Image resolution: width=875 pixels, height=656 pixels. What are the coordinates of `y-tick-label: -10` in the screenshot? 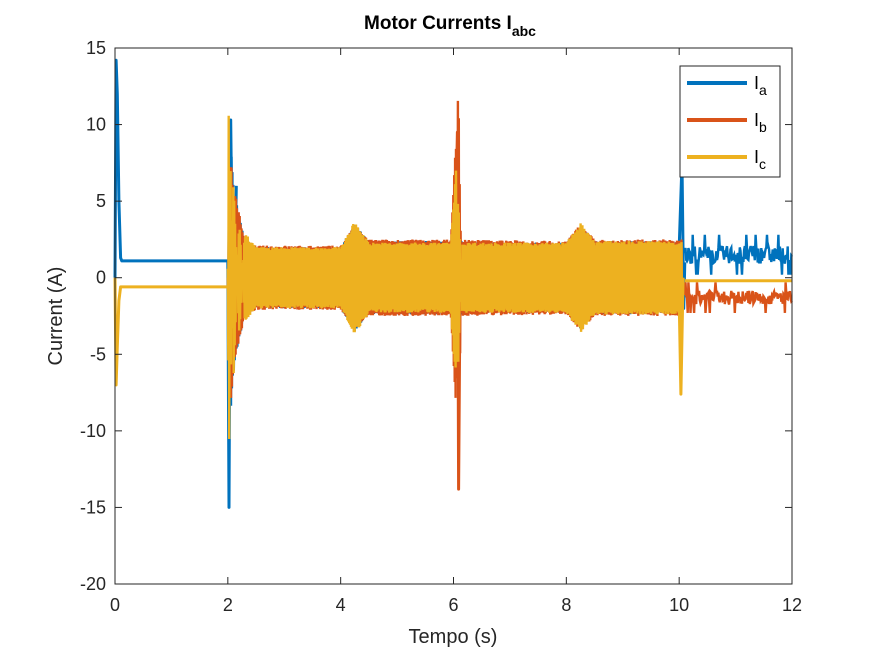 It's located at (93, 431).